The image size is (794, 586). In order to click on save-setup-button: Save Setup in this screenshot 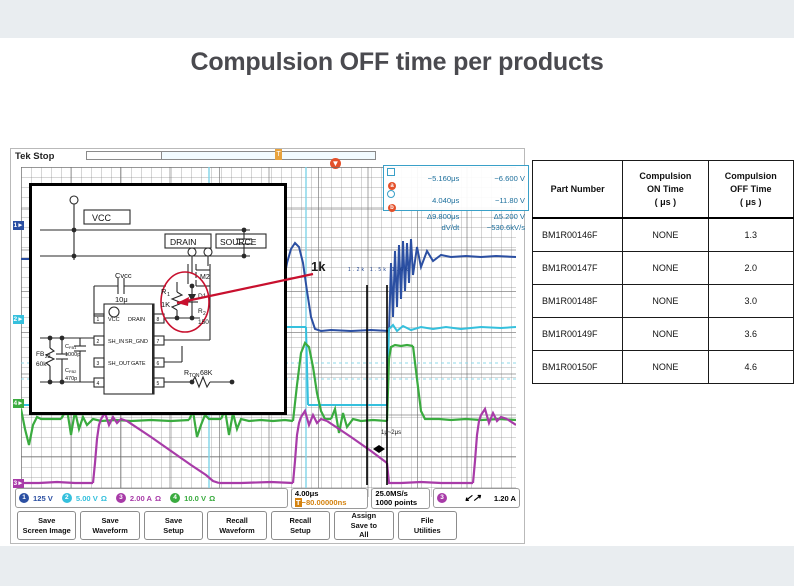, I will do `click(173, 525)`.